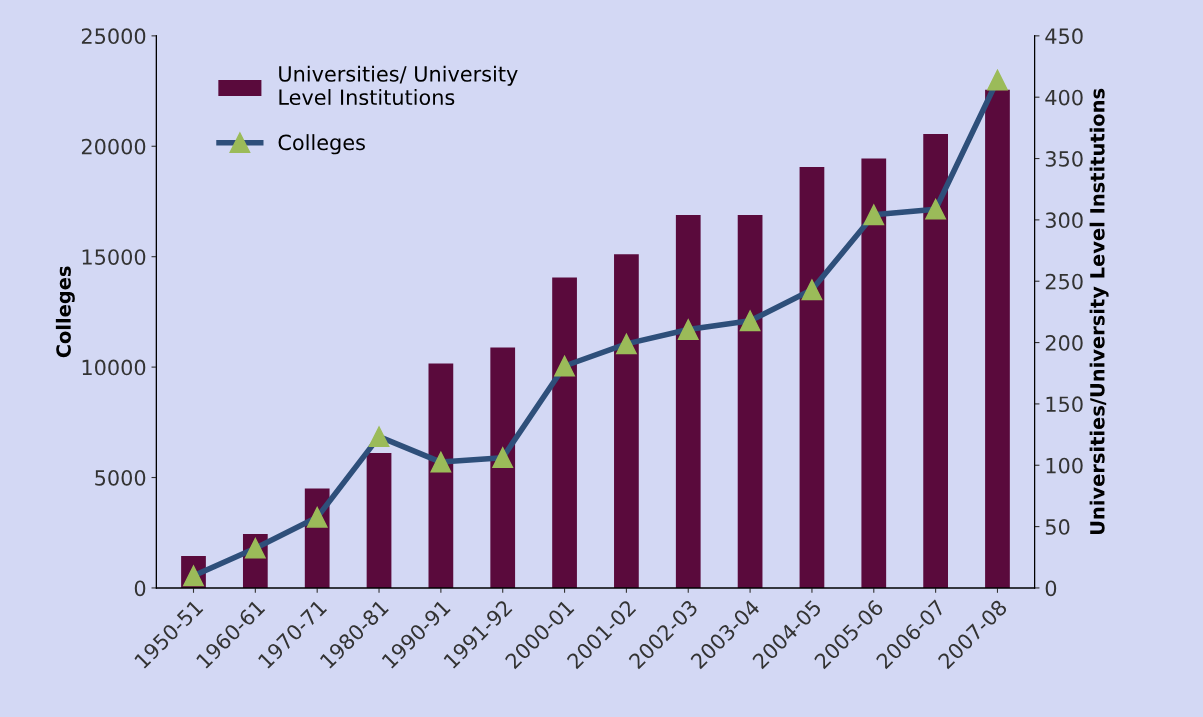 This screenshot has width=1203, height=717. Describe the element at coordinates (321, 144) in the screenshot. I see `legend-label: Colleges` at that location.